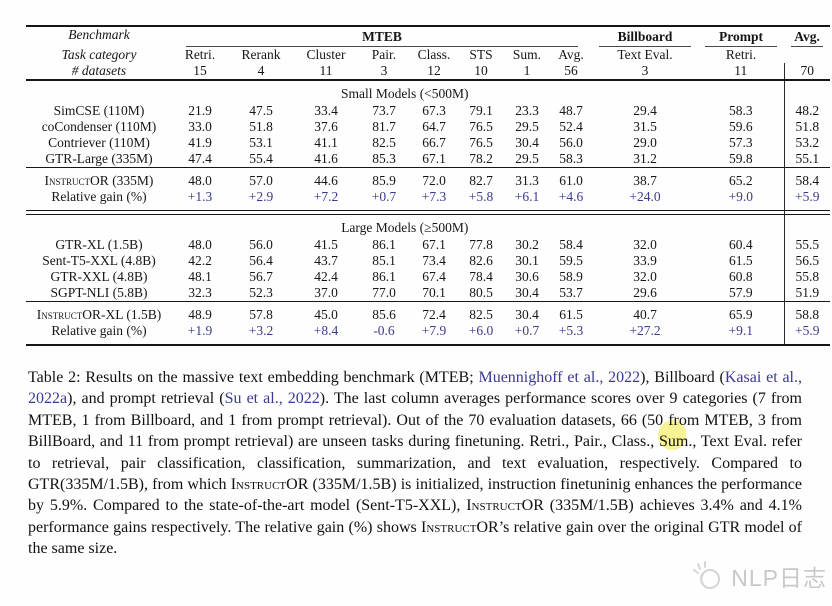 The image size is (832, 606). What do you see at coordinates (384, 70) in the screenshot?
I see `dataset-count: 3` at bounding box center [384, 70].